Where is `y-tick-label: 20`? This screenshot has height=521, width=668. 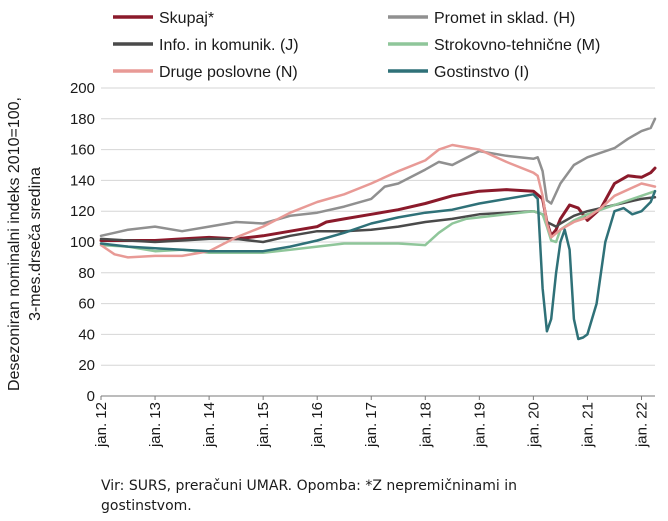 y-tick-label: 20 is located at coordinates (86, 365).